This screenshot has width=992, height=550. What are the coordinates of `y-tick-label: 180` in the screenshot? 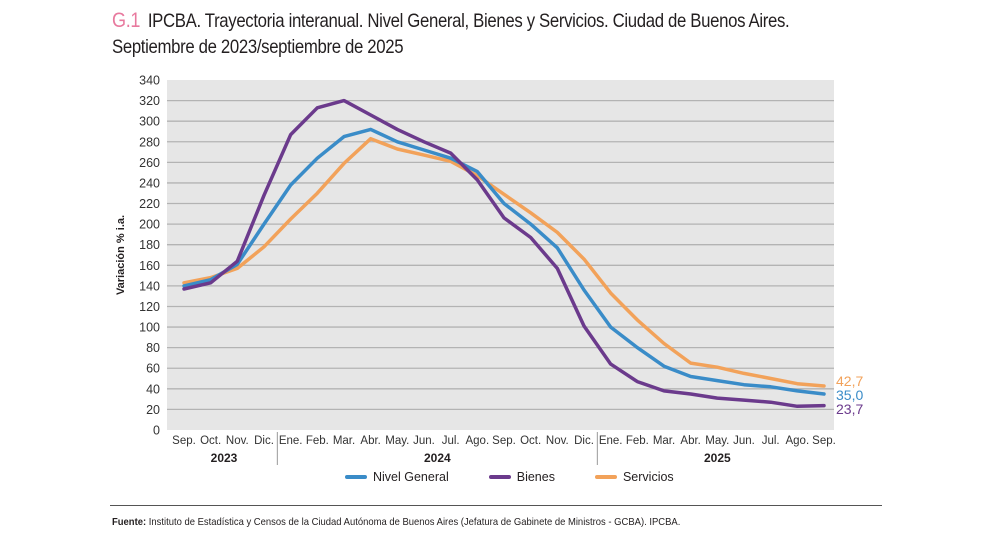 It's located at (149, 245).